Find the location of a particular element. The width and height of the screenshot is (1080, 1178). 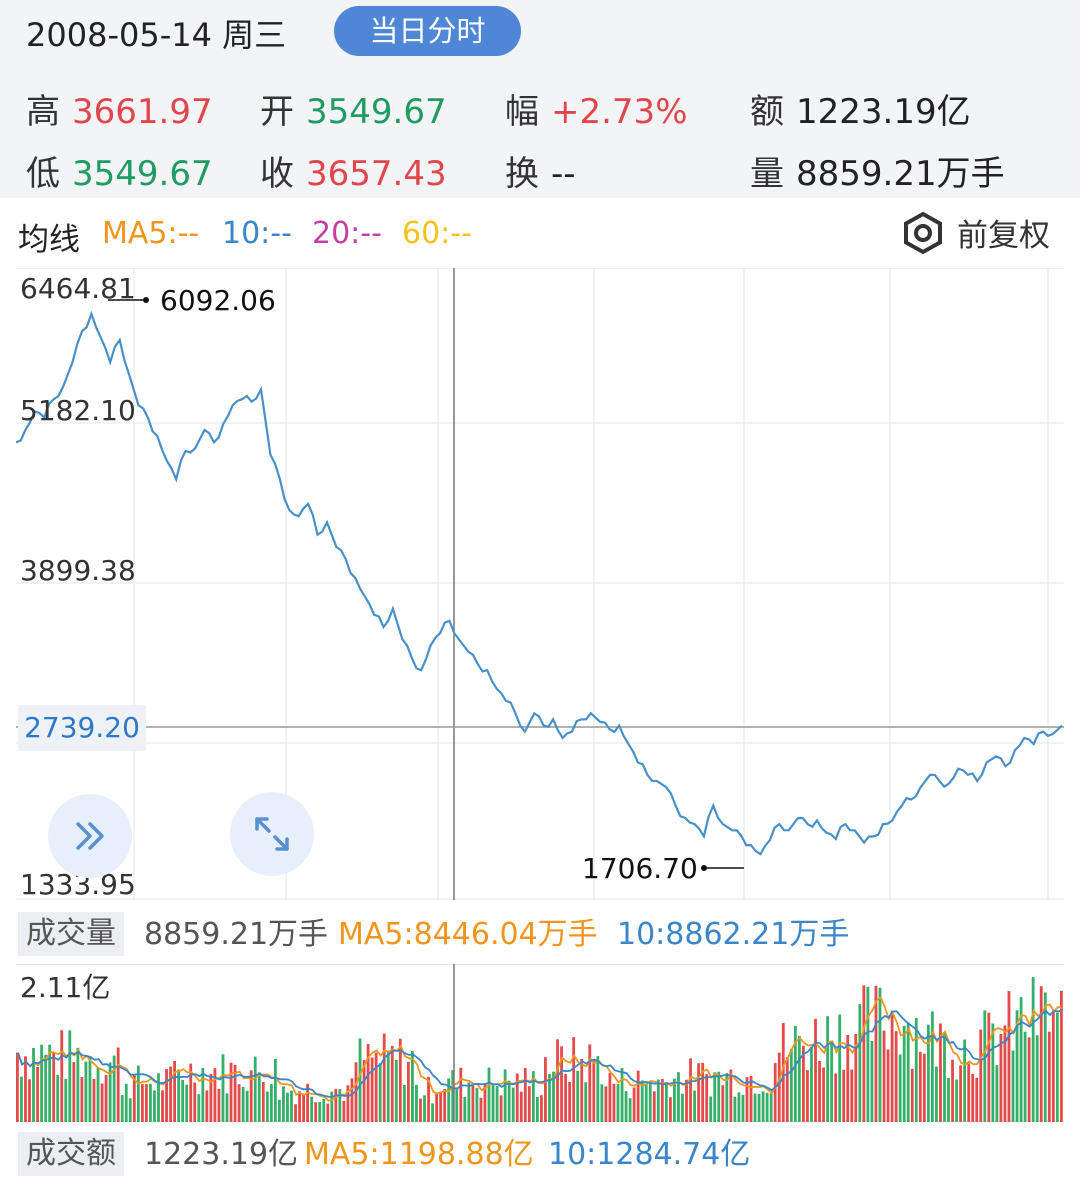

adjust-toggle: 前复权 is located at coordinates (975, 232).